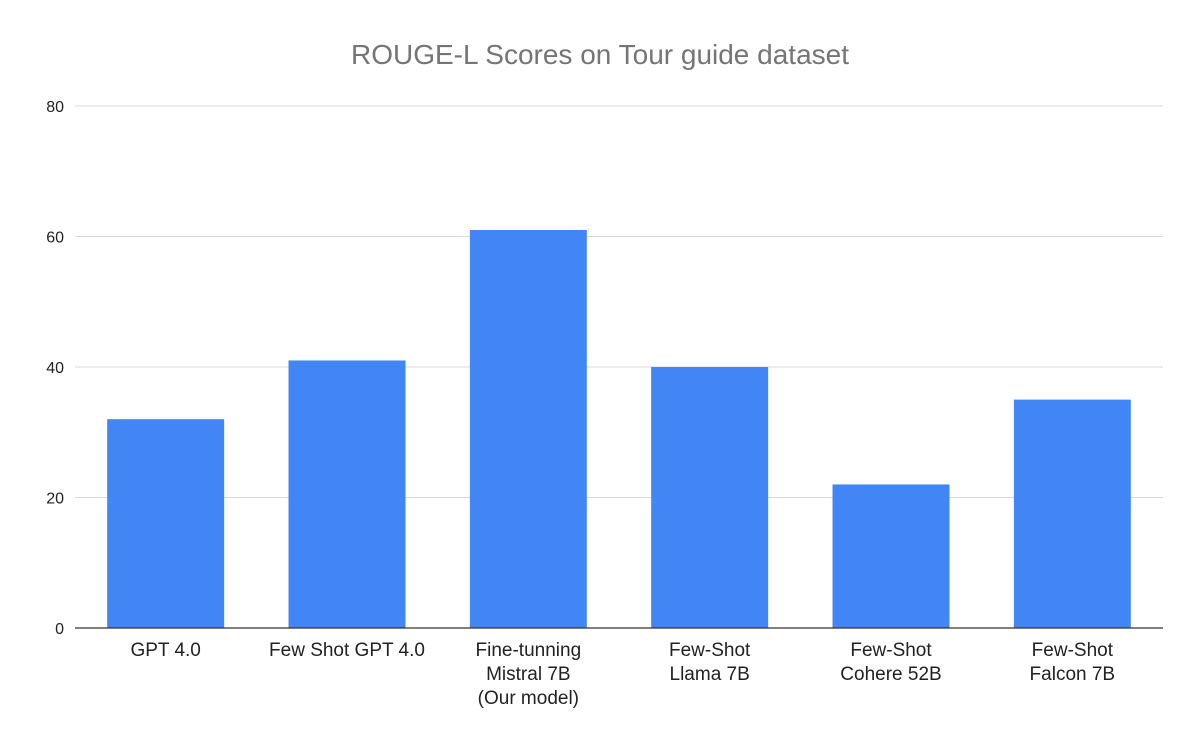 This screenshot has height=744, width=1200. I want to click on y-tick-label: 80, so click(55, 107).